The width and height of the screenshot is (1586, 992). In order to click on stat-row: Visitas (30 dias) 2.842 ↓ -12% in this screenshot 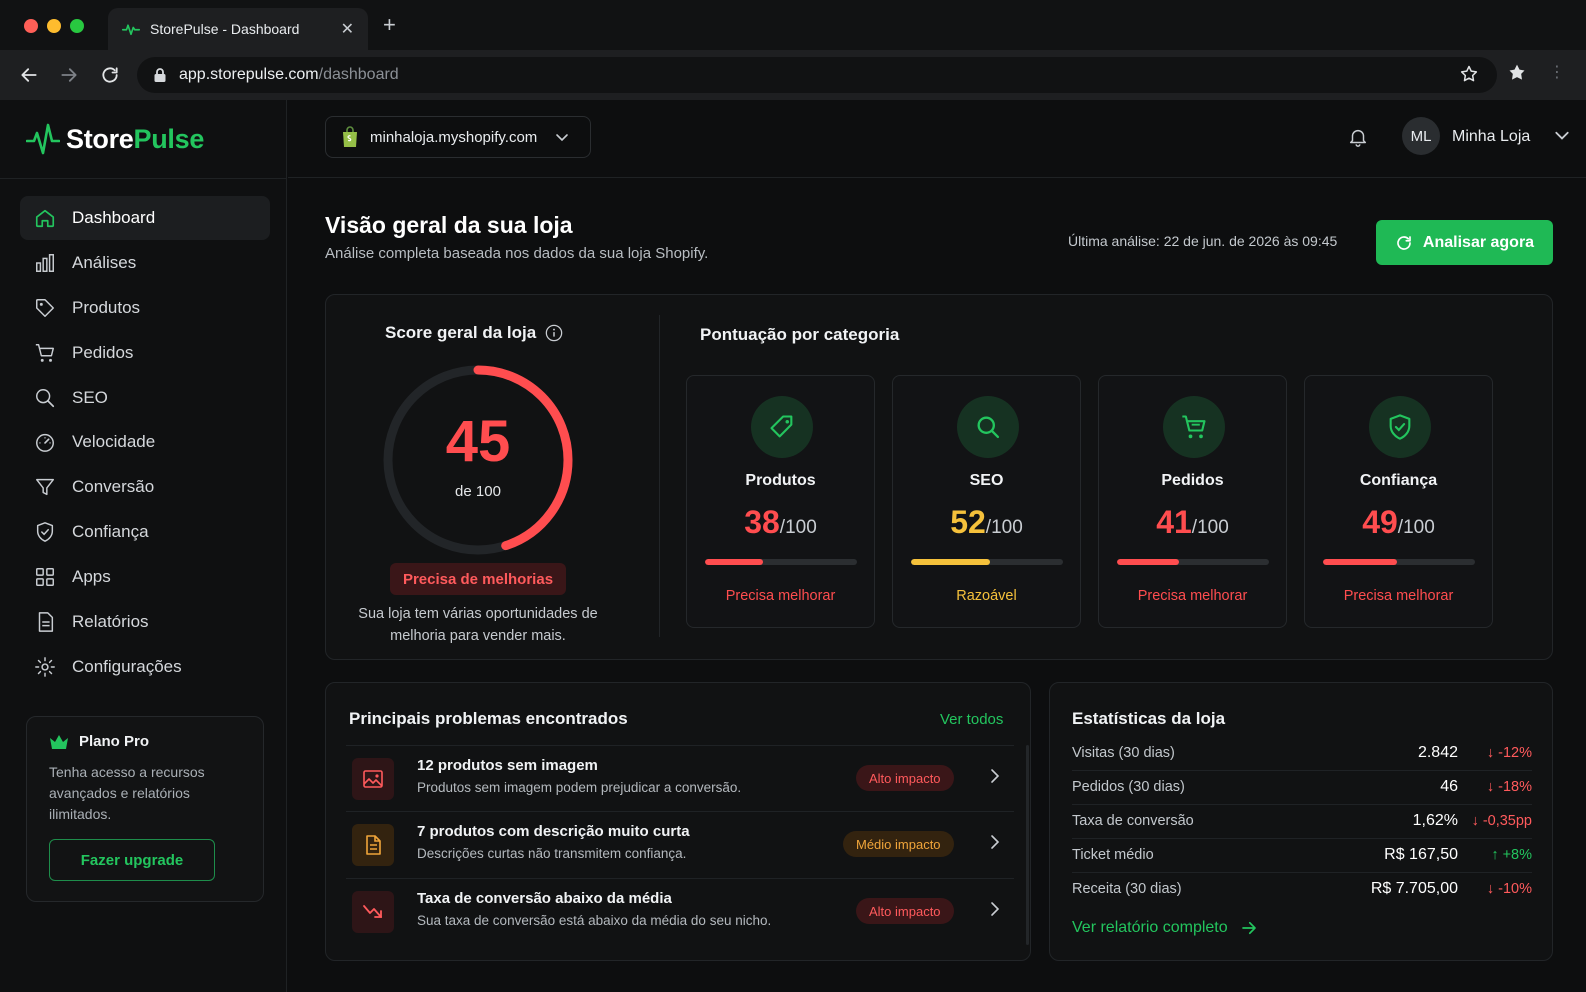, I will do `click(1302, 754)`.